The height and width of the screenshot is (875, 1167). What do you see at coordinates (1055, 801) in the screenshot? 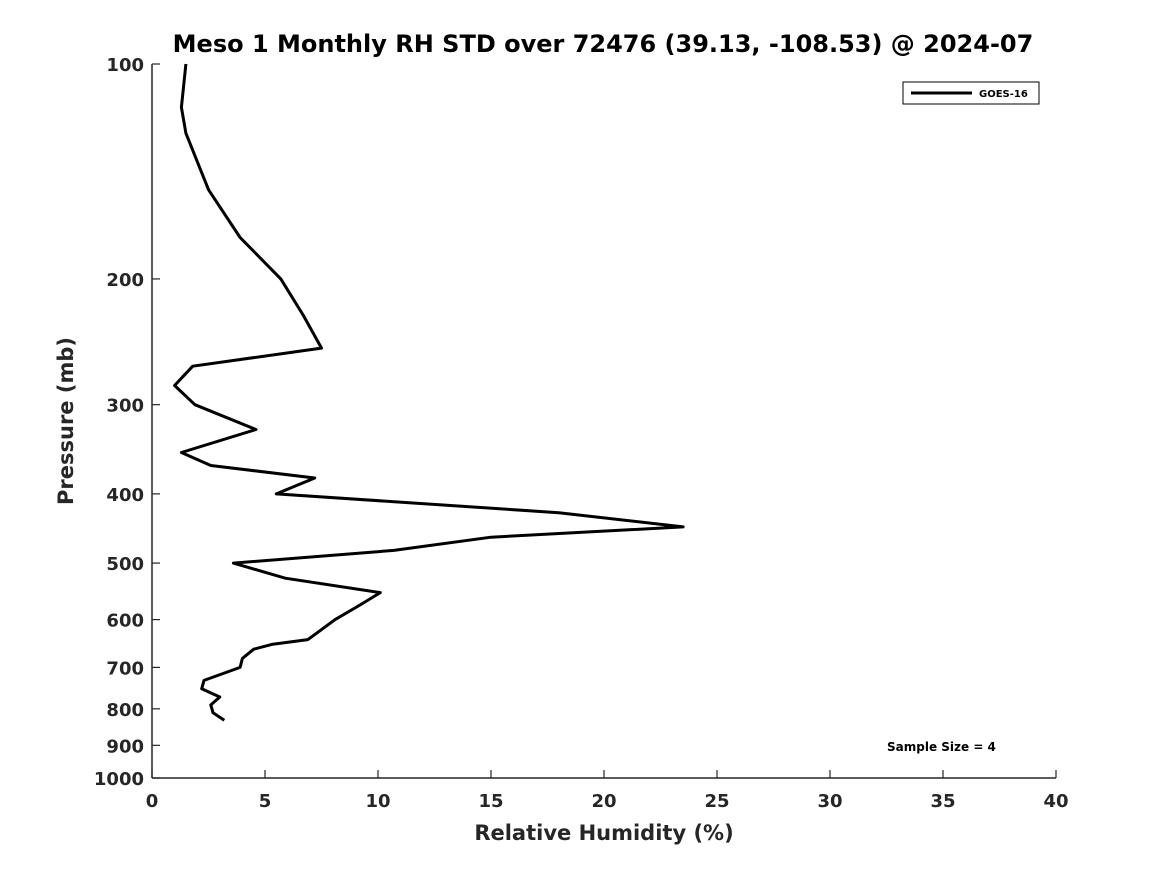
I see `x-tick-label: 40` at bounding box center [1055, 801].